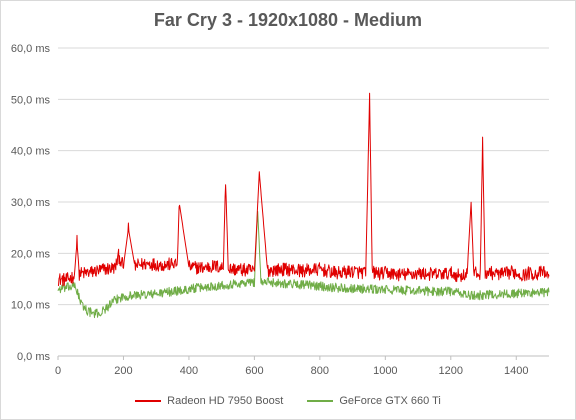  What do you see at coordinates (34, 357) in the screenshot?
I see `y-tick-label-0: 0,0 ms` at bounding box center [34, 357].